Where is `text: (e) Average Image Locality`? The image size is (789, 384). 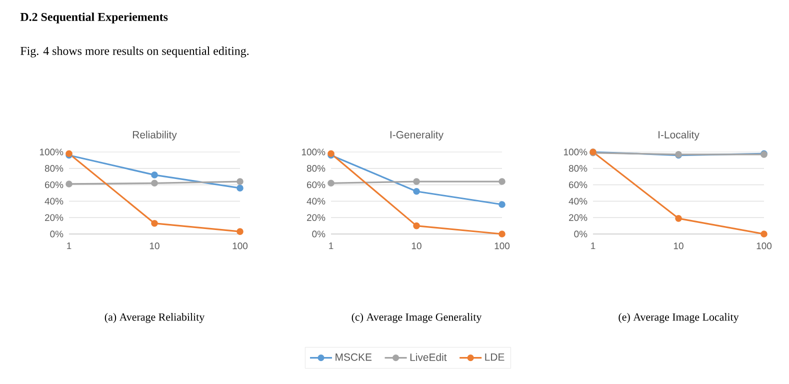 text: (e) Average Image Locality is located at coordinates (678, 318).